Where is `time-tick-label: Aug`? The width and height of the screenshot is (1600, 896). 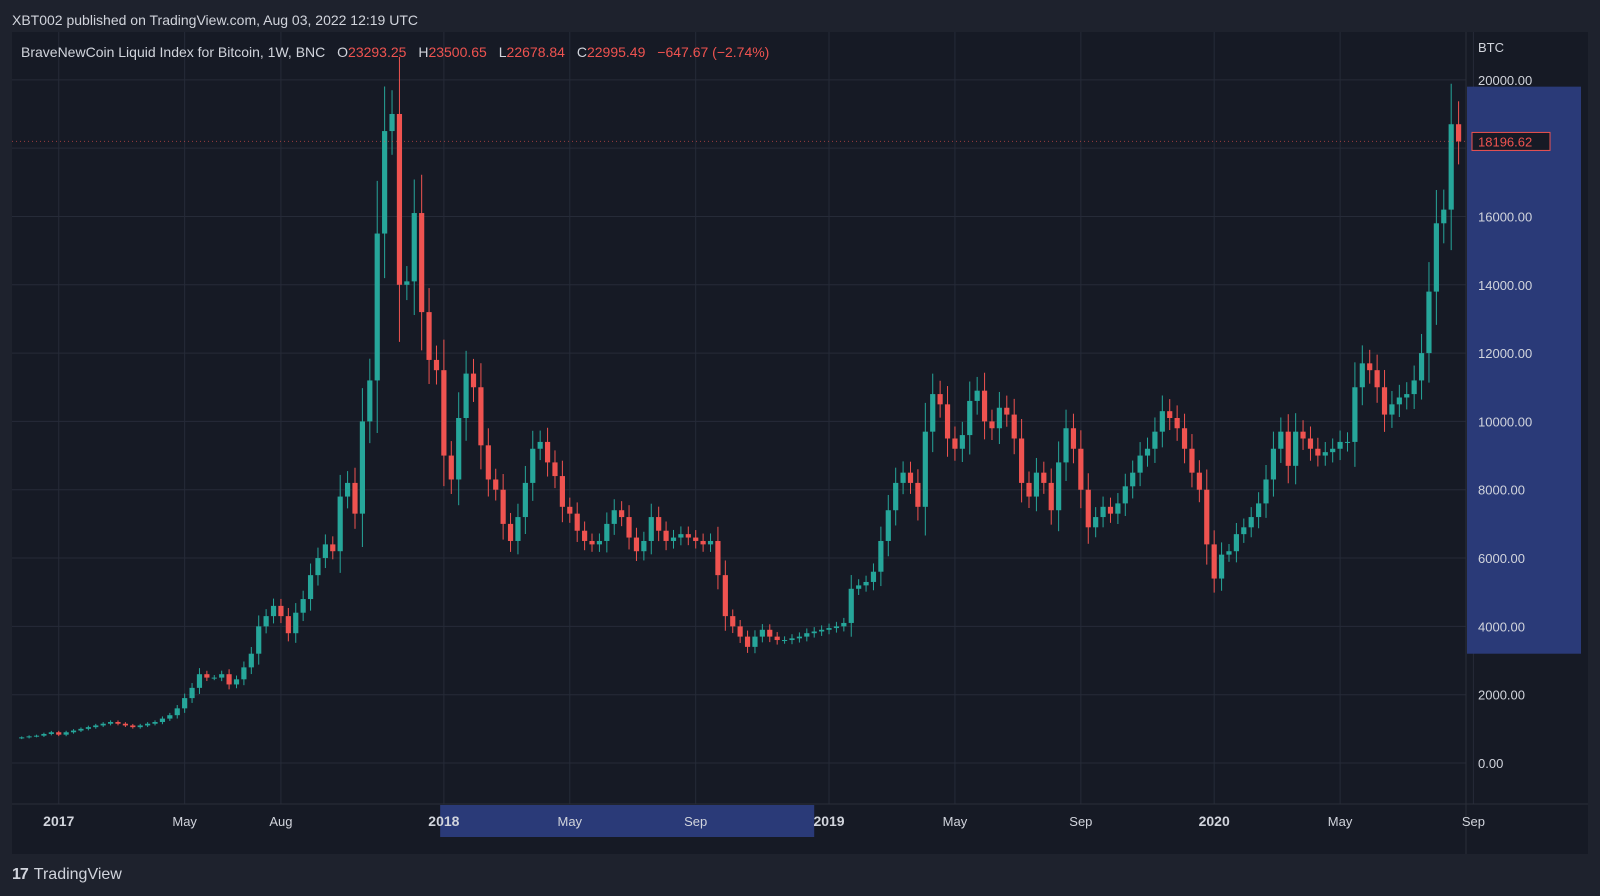
time-tick-label: Aug is located at coordinates (280, 821).